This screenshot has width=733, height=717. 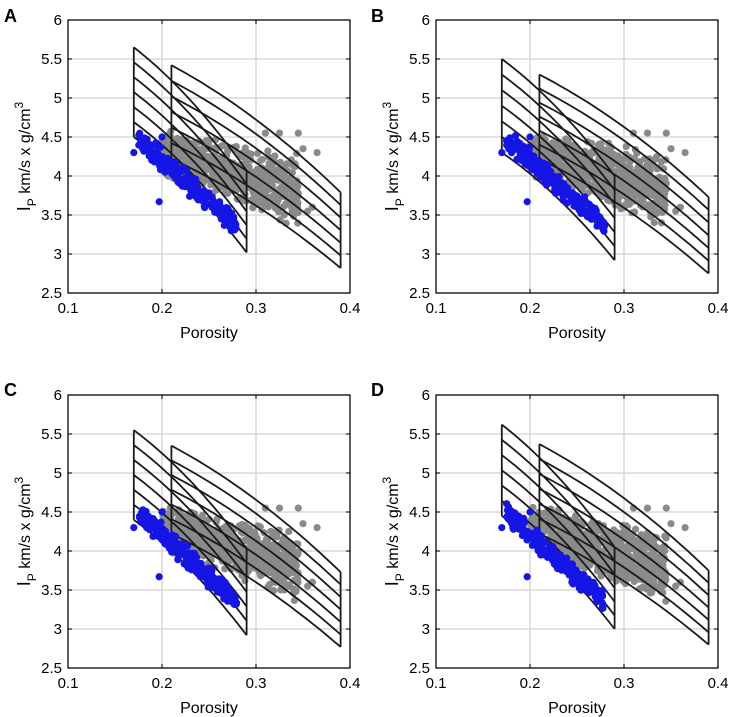 I want to click on axes-box, so click(x=577, y=156).